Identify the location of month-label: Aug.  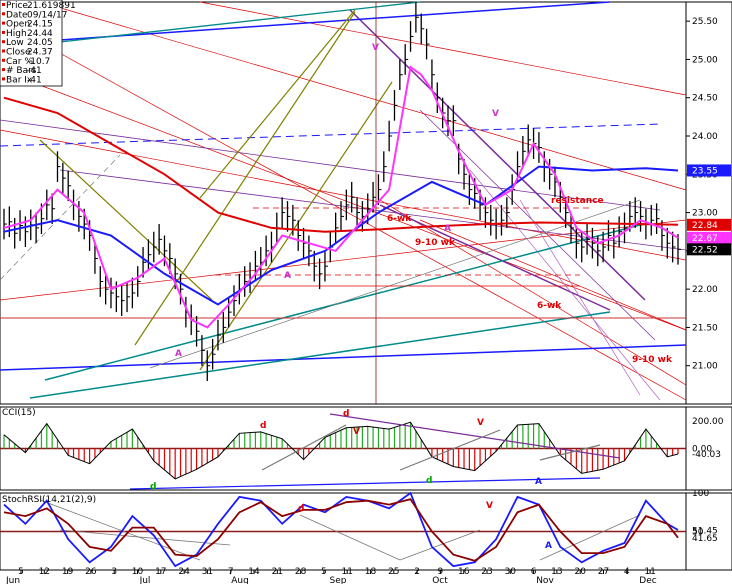
(240, 580).